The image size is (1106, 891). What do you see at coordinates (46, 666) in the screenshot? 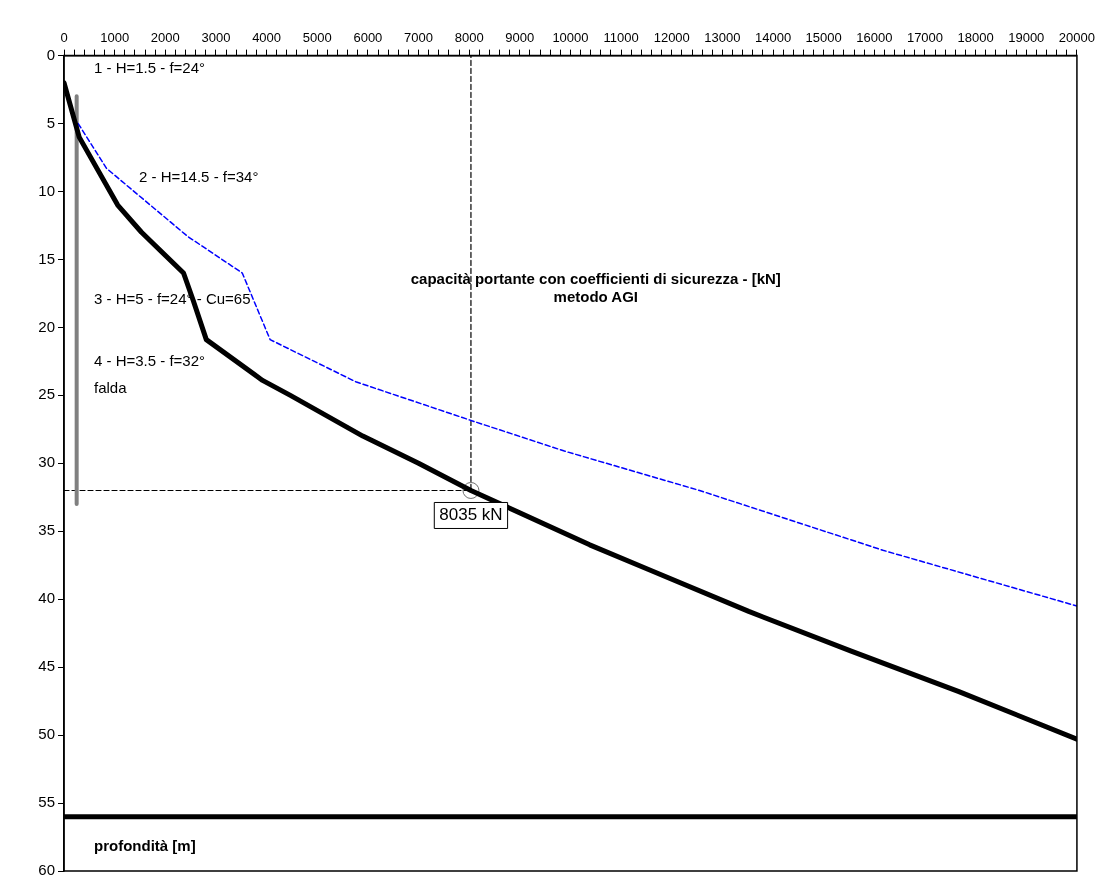
I see `y-tick-label: 45` at bounding box center [46, 666].